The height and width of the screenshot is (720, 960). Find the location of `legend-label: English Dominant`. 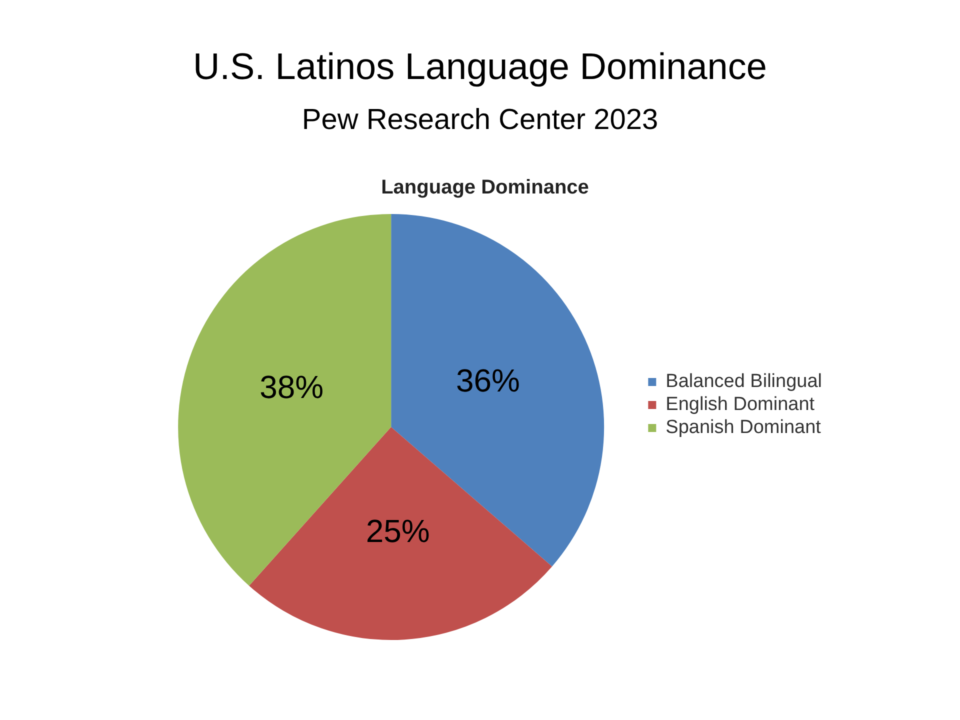

legend-label: English Dominant is located at coordinates (741, 405).